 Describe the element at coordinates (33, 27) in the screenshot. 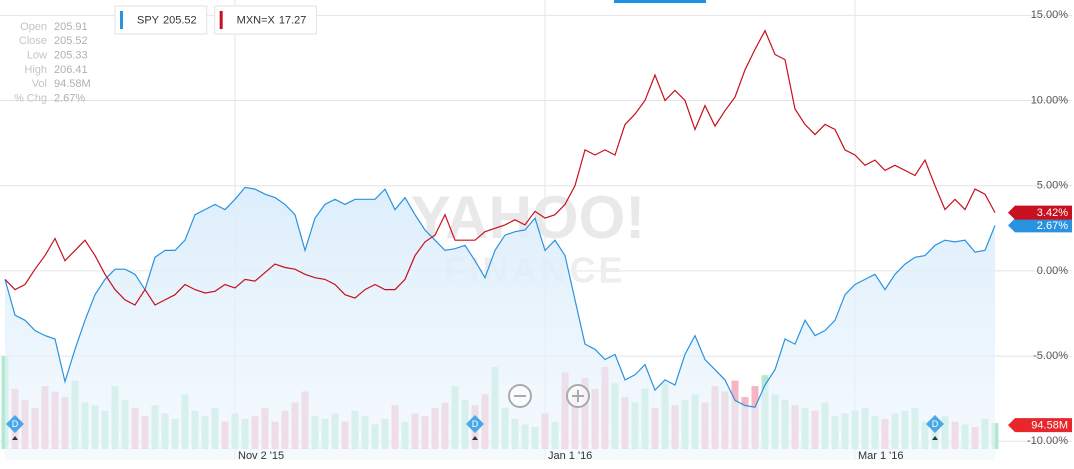

I see `info-label: Open` at that location.